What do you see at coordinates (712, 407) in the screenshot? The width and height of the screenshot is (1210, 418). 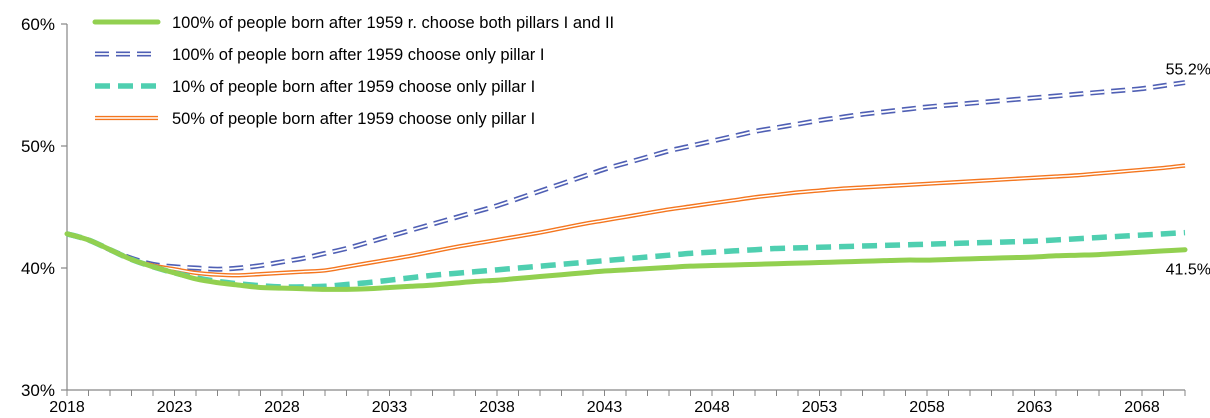 I see `x-tick-label: 2048` at bounding box center [712, 407].